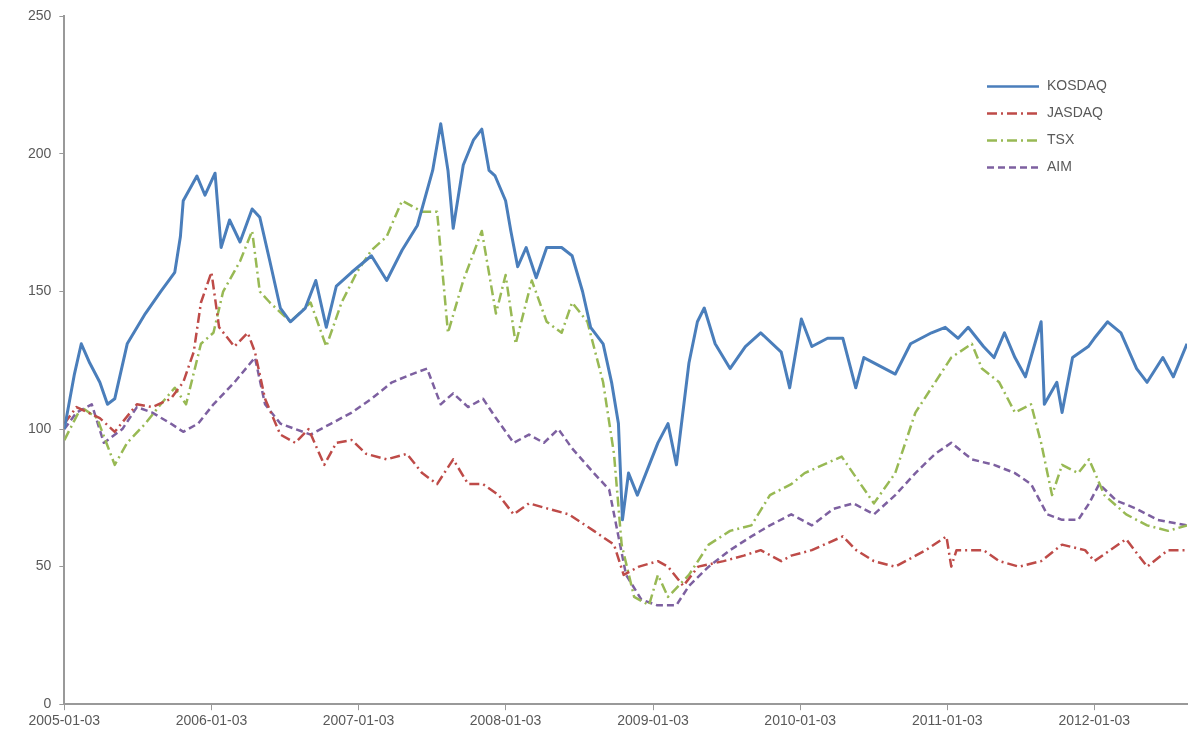 This screenshot has width=1195, height=738. I want to click on x-tick-label: 2008-01-03, so click(505, 720).